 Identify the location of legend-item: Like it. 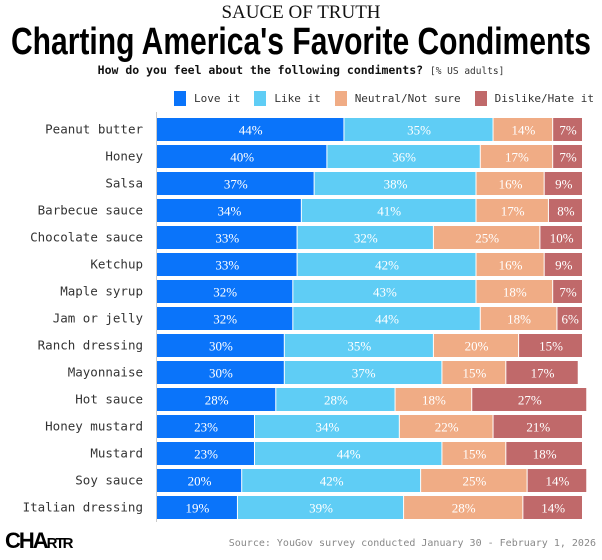
(287, 98).